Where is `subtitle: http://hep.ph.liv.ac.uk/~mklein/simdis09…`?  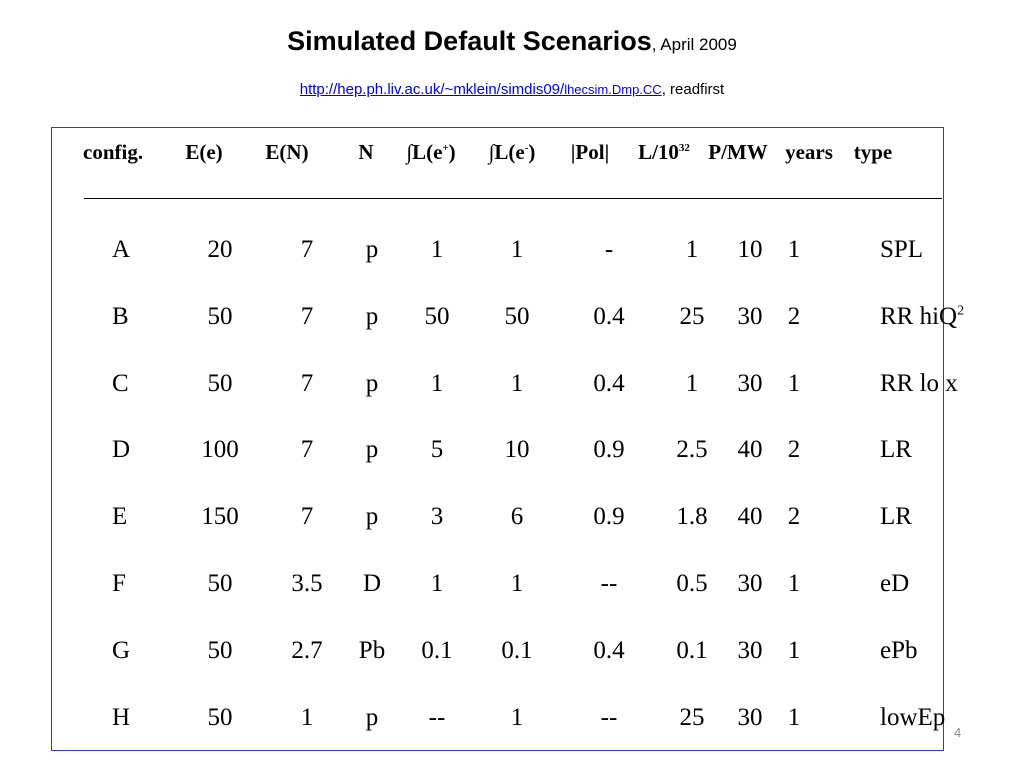 subtitle: http://hep.ph.liv.ac.uk/~mklein/simdis09… is located at coordinates (512, 89).